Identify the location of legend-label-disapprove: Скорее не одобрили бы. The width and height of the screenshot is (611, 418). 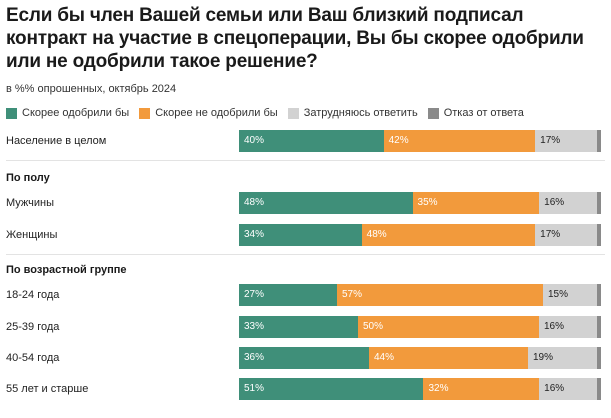
(216, 113).